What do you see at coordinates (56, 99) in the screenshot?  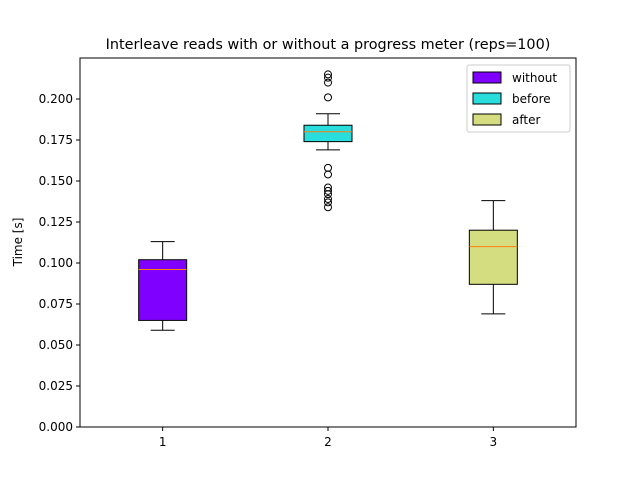 I see `y-tick-label: 0.200` at bounding box center [56, 99].